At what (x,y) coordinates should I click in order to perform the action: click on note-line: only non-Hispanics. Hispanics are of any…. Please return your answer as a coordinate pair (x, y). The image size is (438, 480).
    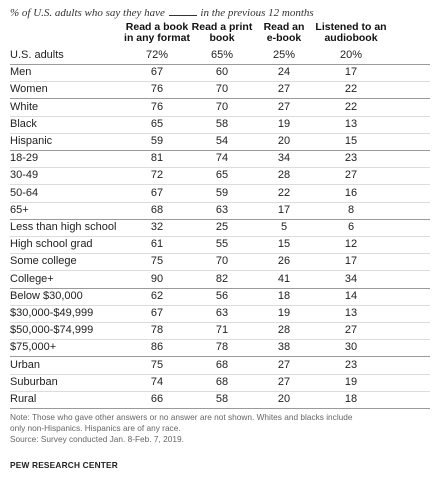
    Looking at the image, I should click on (95, 428).